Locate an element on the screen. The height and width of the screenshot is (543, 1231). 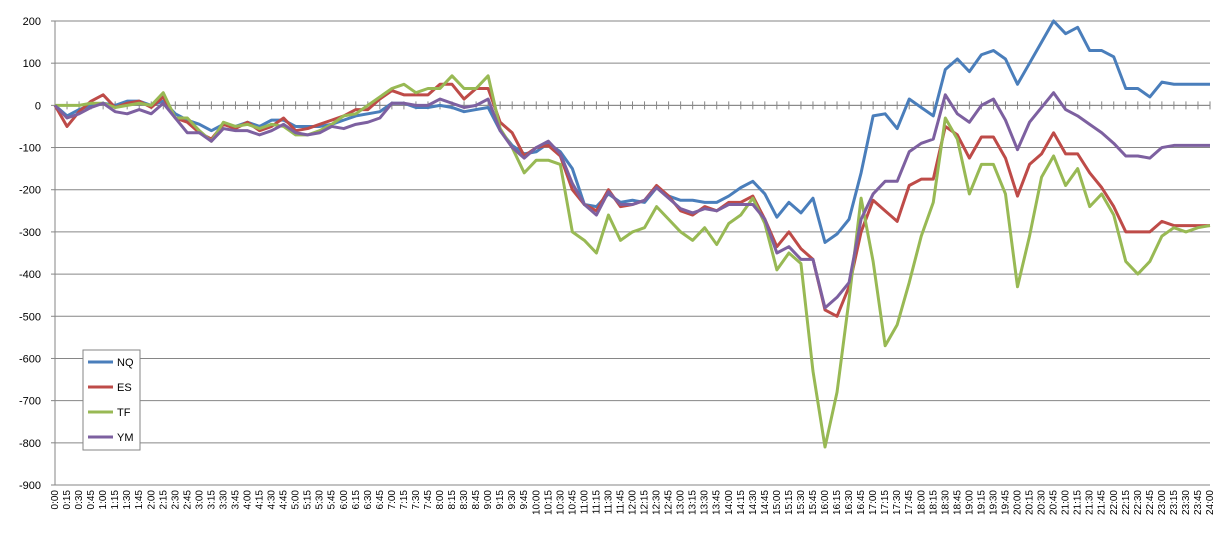
x-tick-label: 18:00 is located at coordinates (921, 502).